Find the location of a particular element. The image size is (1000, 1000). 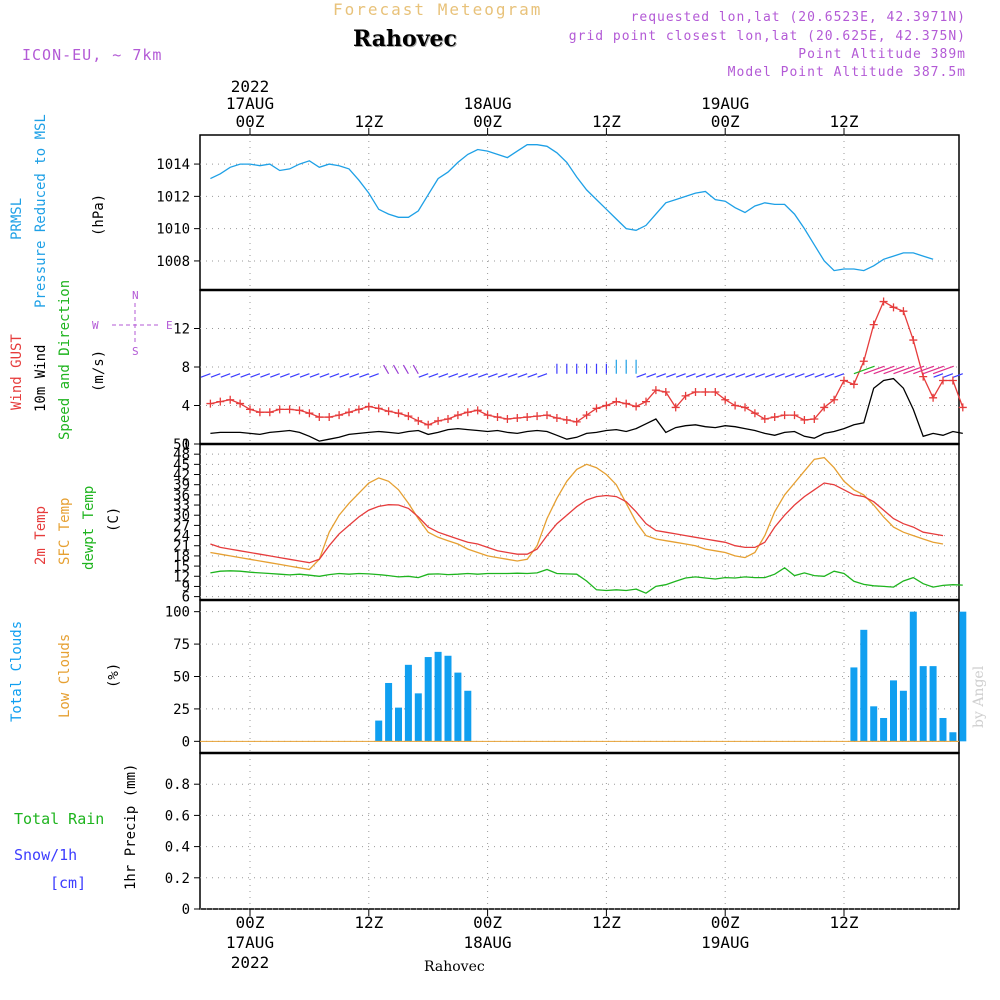

y-tick-label: 25 is located at coordinates (181, 710).